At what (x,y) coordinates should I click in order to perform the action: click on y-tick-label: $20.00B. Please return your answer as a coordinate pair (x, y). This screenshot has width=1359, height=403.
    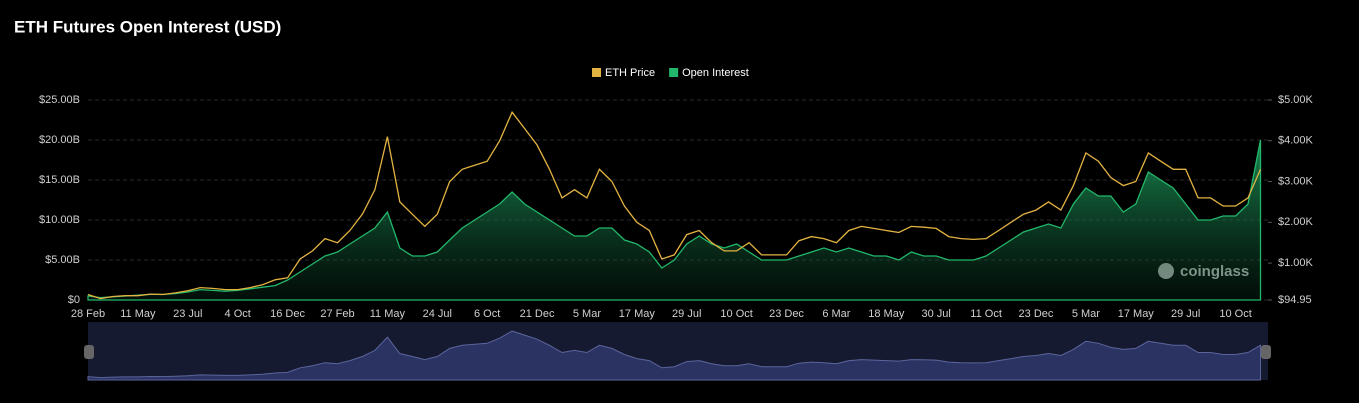
    Looking at the image, I should click on (59, 140).